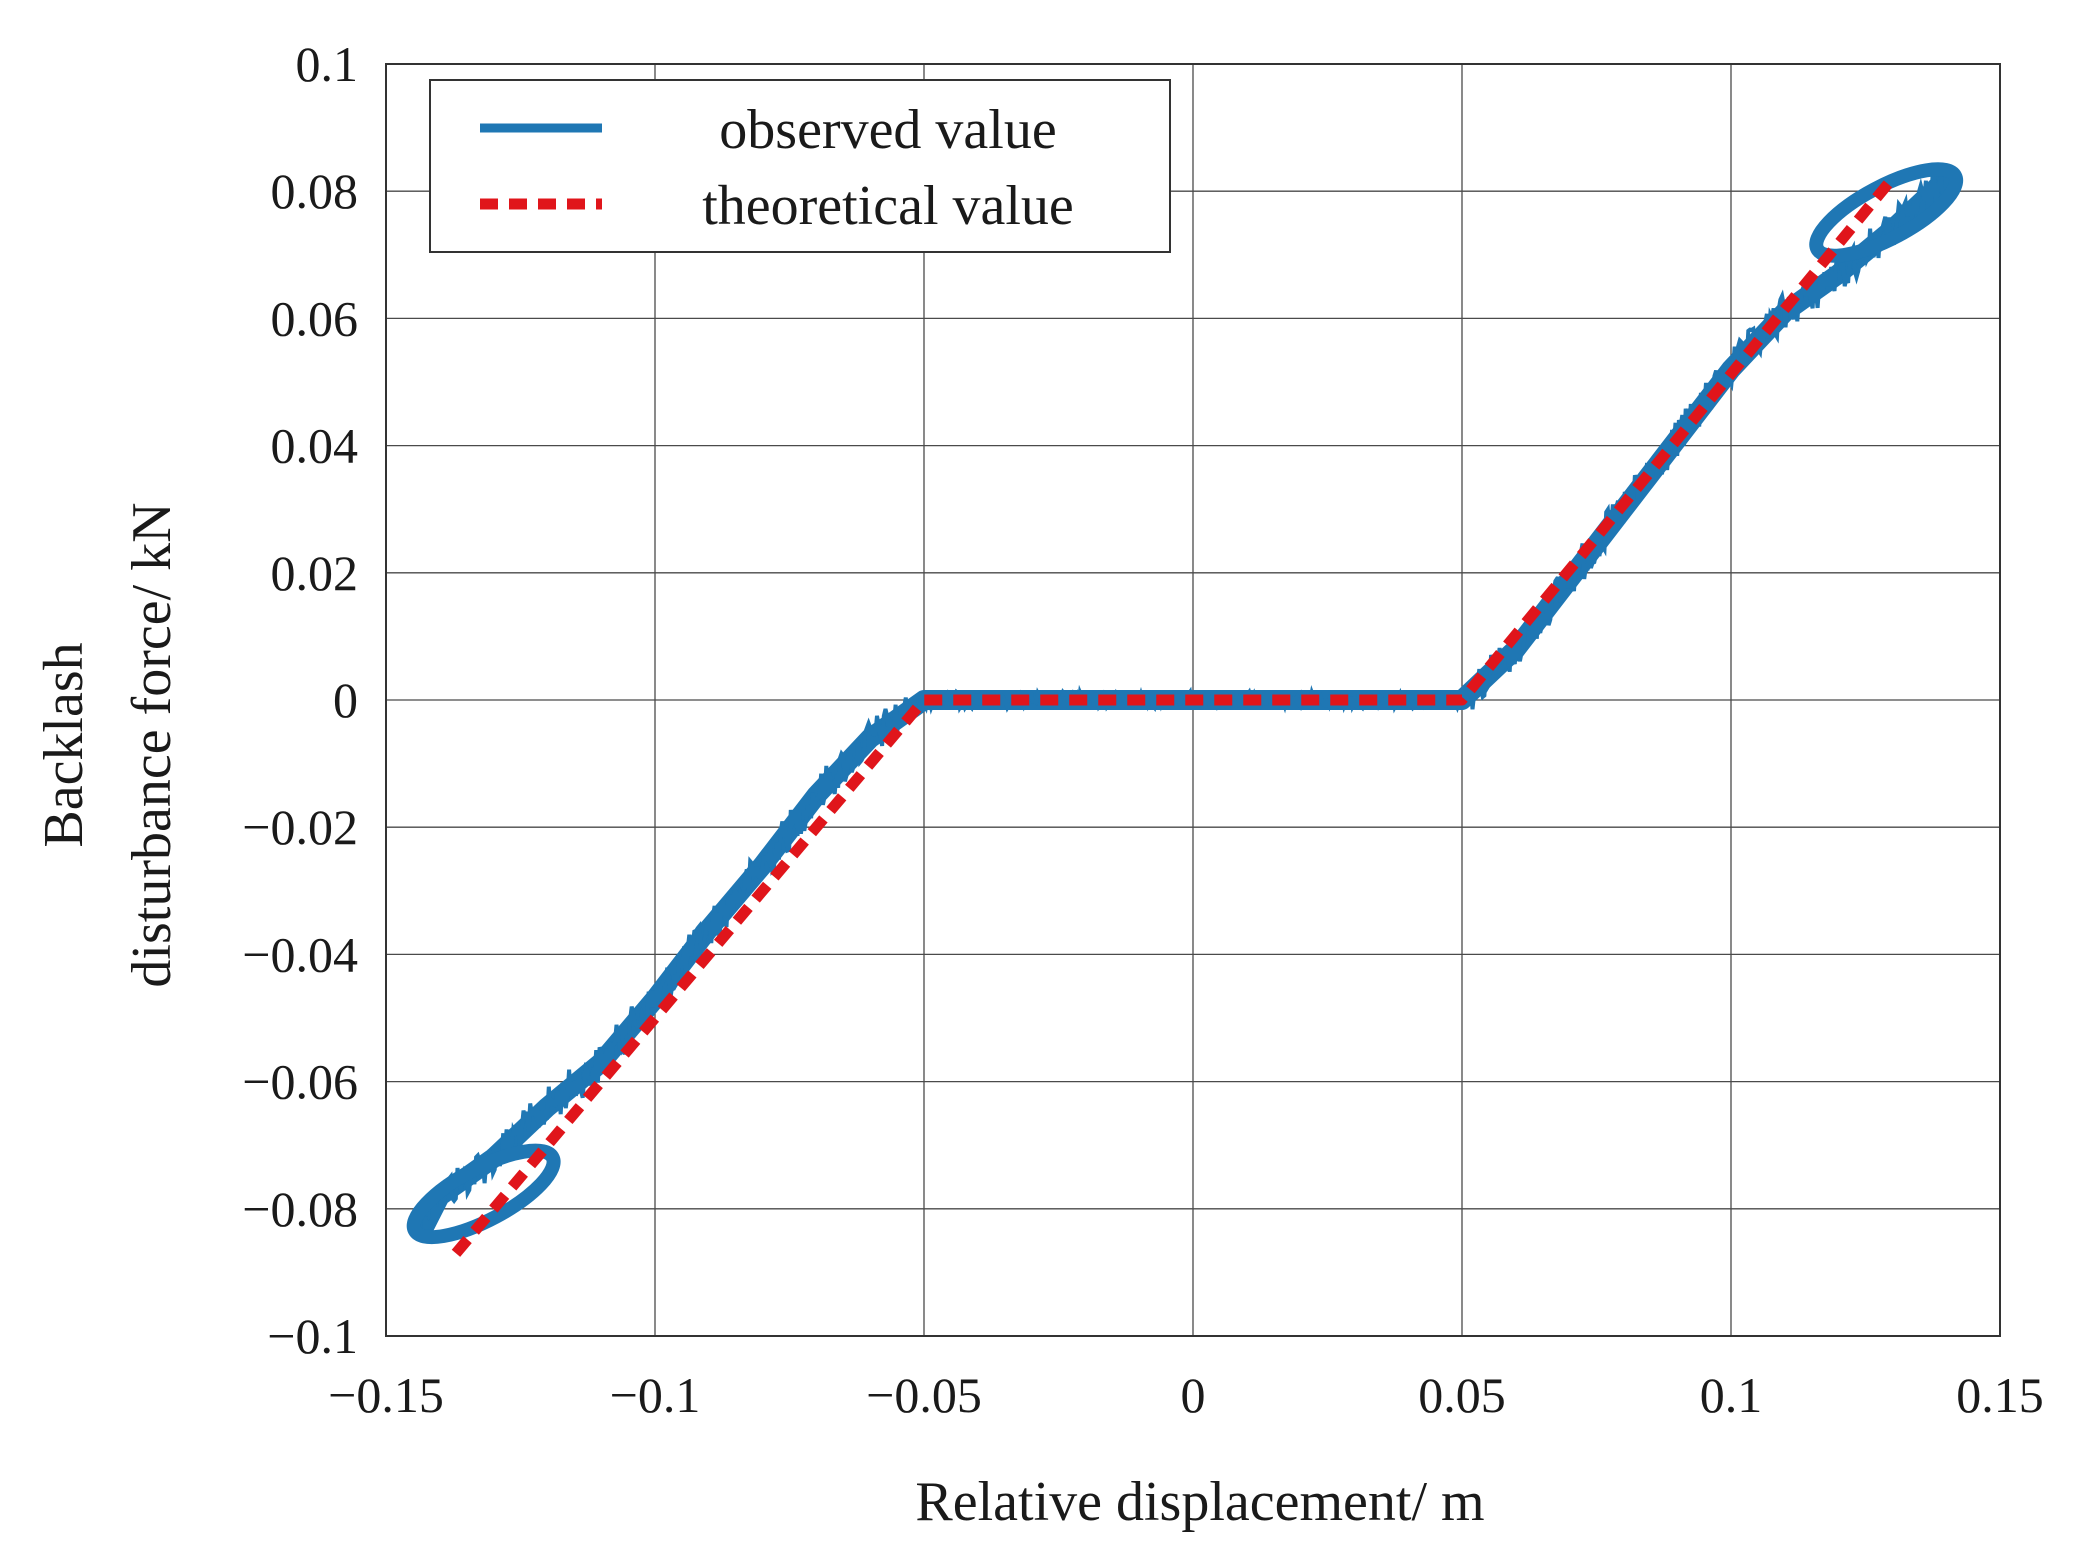 This screenshot has width=2096, height=1564. What do you see at coordinates (1193, 1395) in the screenshot?
I see `x-tick-label: 0` at bounding box center [1193, 1395].